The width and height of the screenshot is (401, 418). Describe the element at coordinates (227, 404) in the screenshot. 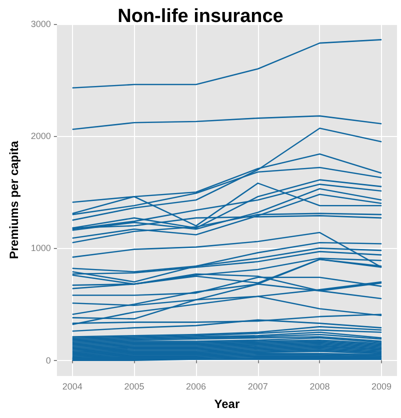

I see `x-axis-title: Year` at that location.